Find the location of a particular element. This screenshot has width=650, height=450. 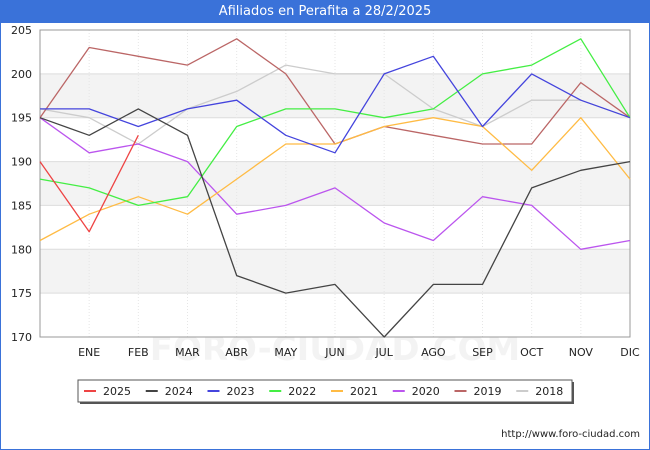

legend-label-2020: 2020 is located at coordinates (426, 391).